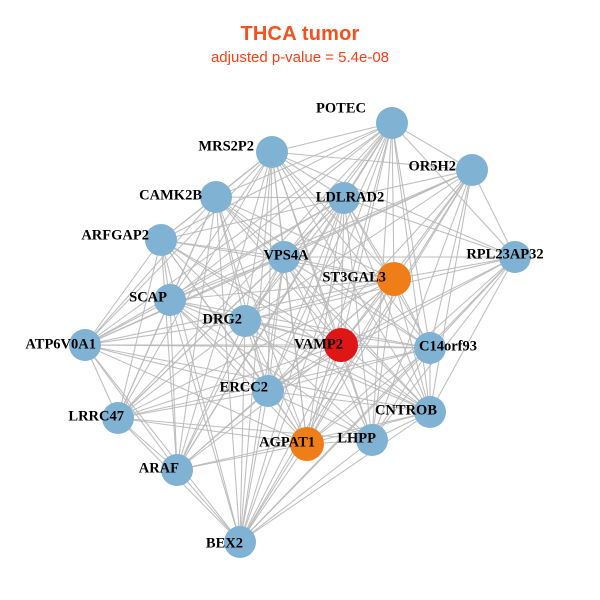  What do you see at coordinates (410, 412) in the screenshot?
I see `graph-node: CNTROB` at bounding box center [410, 412].